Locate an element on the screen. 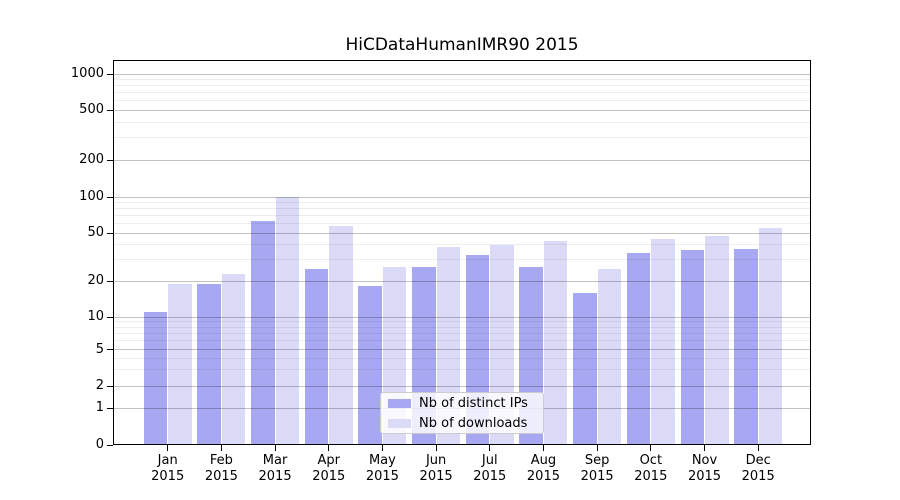  bar-downloads-feb-2015 is located at coordinates (233, 359).